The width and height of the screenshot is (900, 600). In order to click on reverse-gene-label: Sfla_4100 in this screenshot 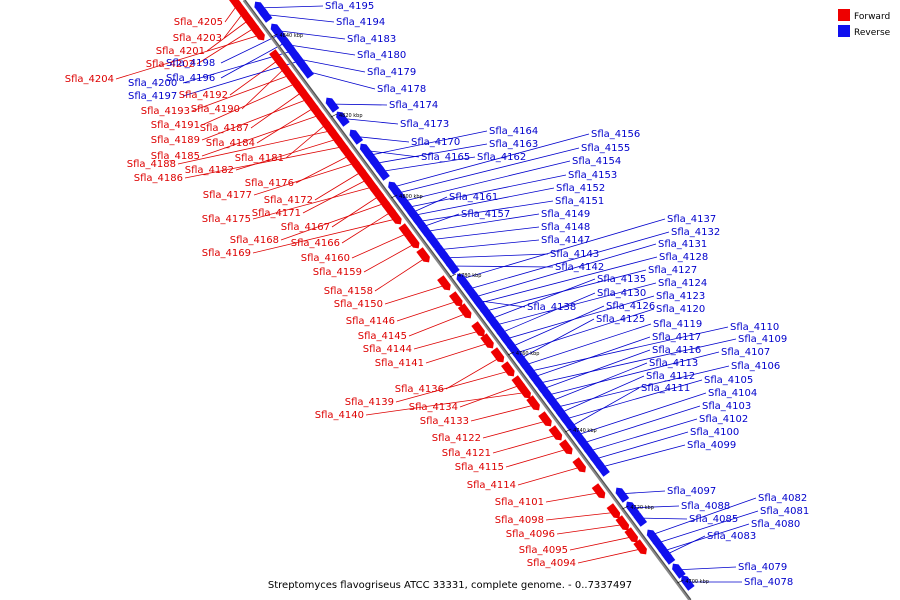, I will do `click(714, 432)`.